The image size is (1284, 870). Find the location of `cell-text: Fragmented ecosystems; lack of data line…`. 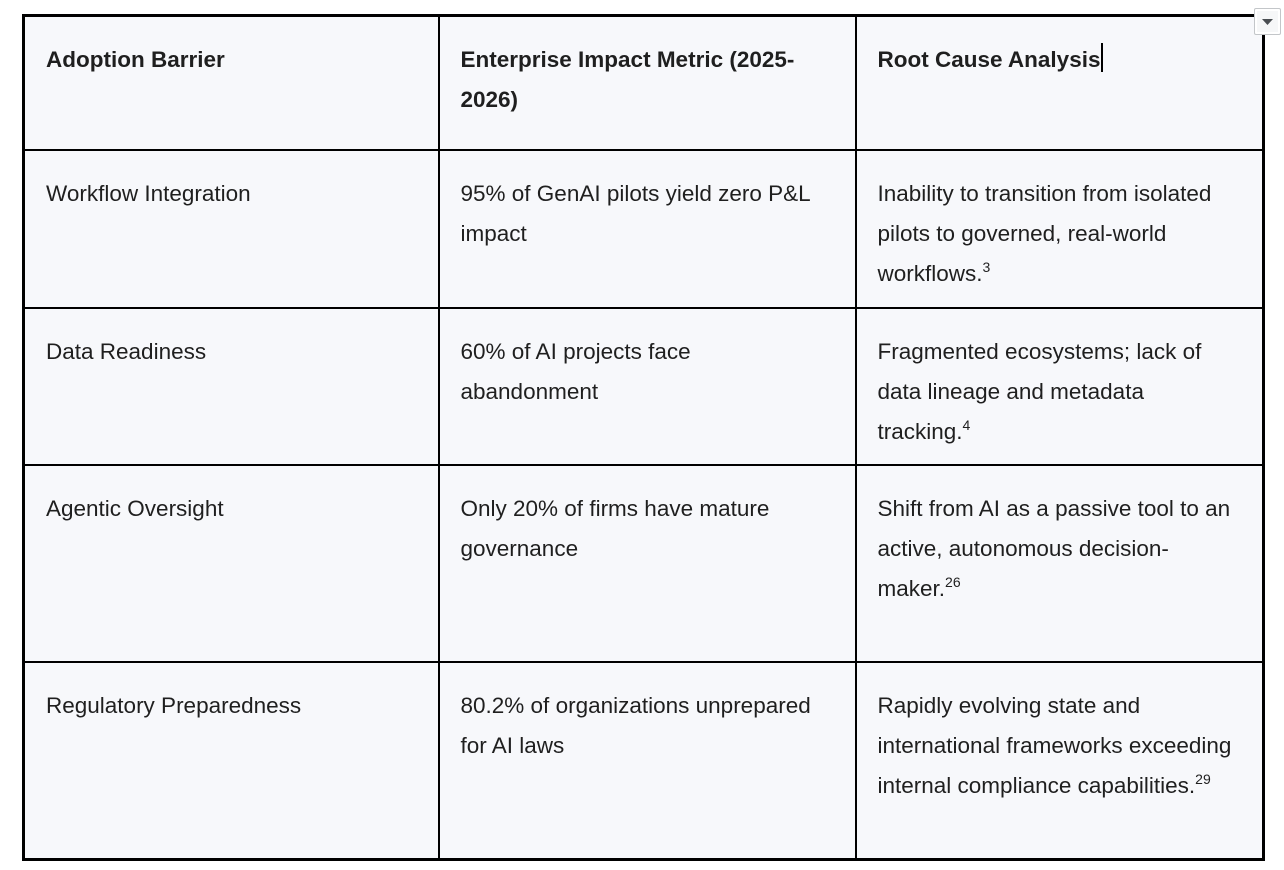

cell-text: Fragmented ecosystems; lack of data line… is located at coordinates (1039, 391).